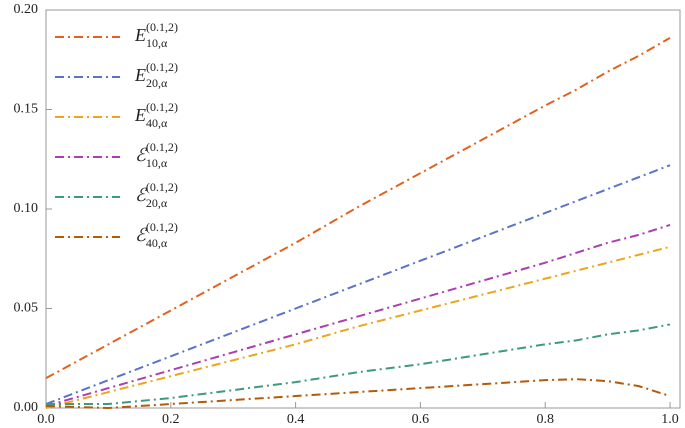 Image resolution: width=685 pixels, height=428 pixels. I want to click on x-tick-label: 0.4, so click(296, 419).